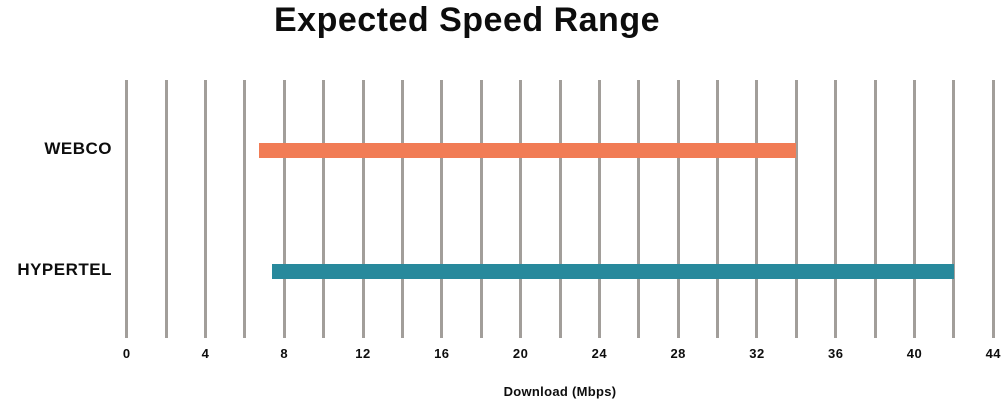 The image size is (1003, 405). Describe the element at coordinates (363, 353) in the screenshot. I see `x-tick-label: 12` at that location.